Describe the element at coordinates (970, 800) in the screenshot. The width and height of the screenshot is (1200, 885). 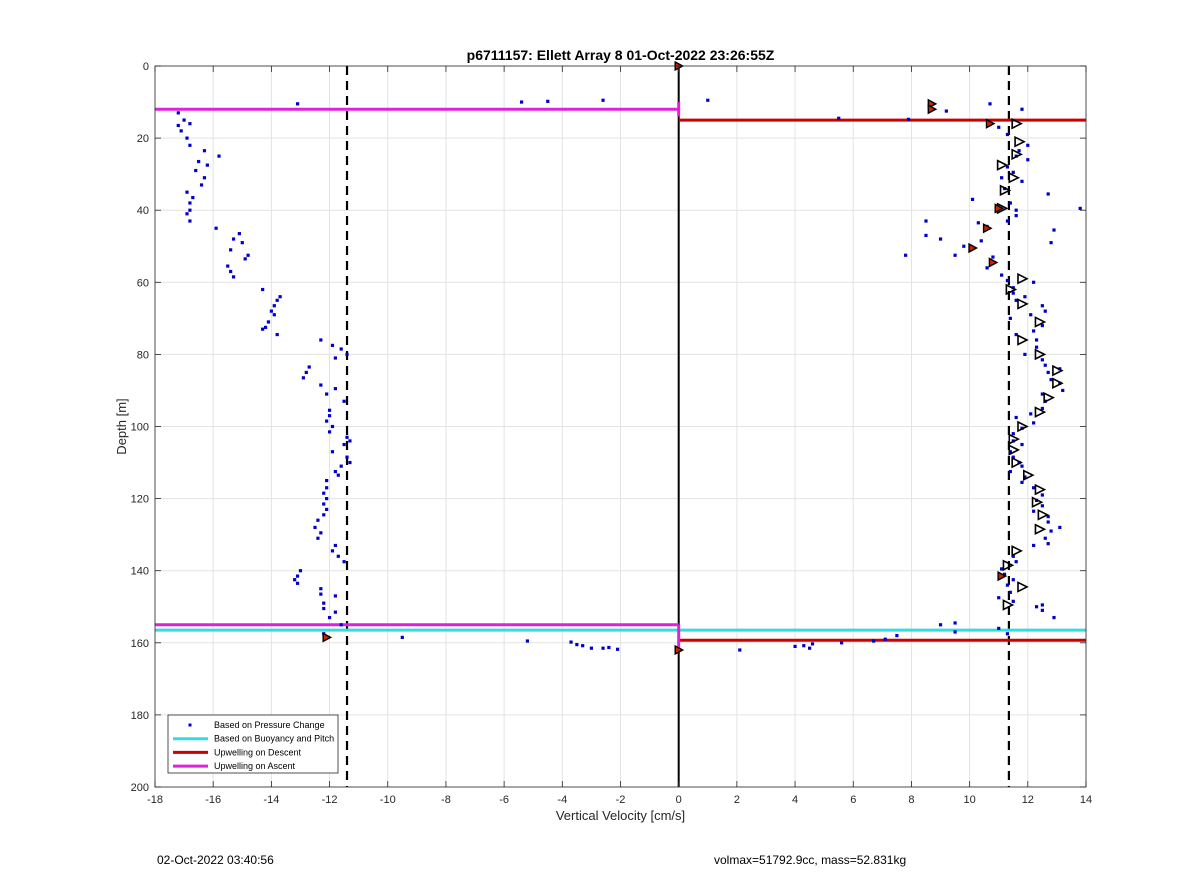
I see `x-tick-label: 10` at that location.